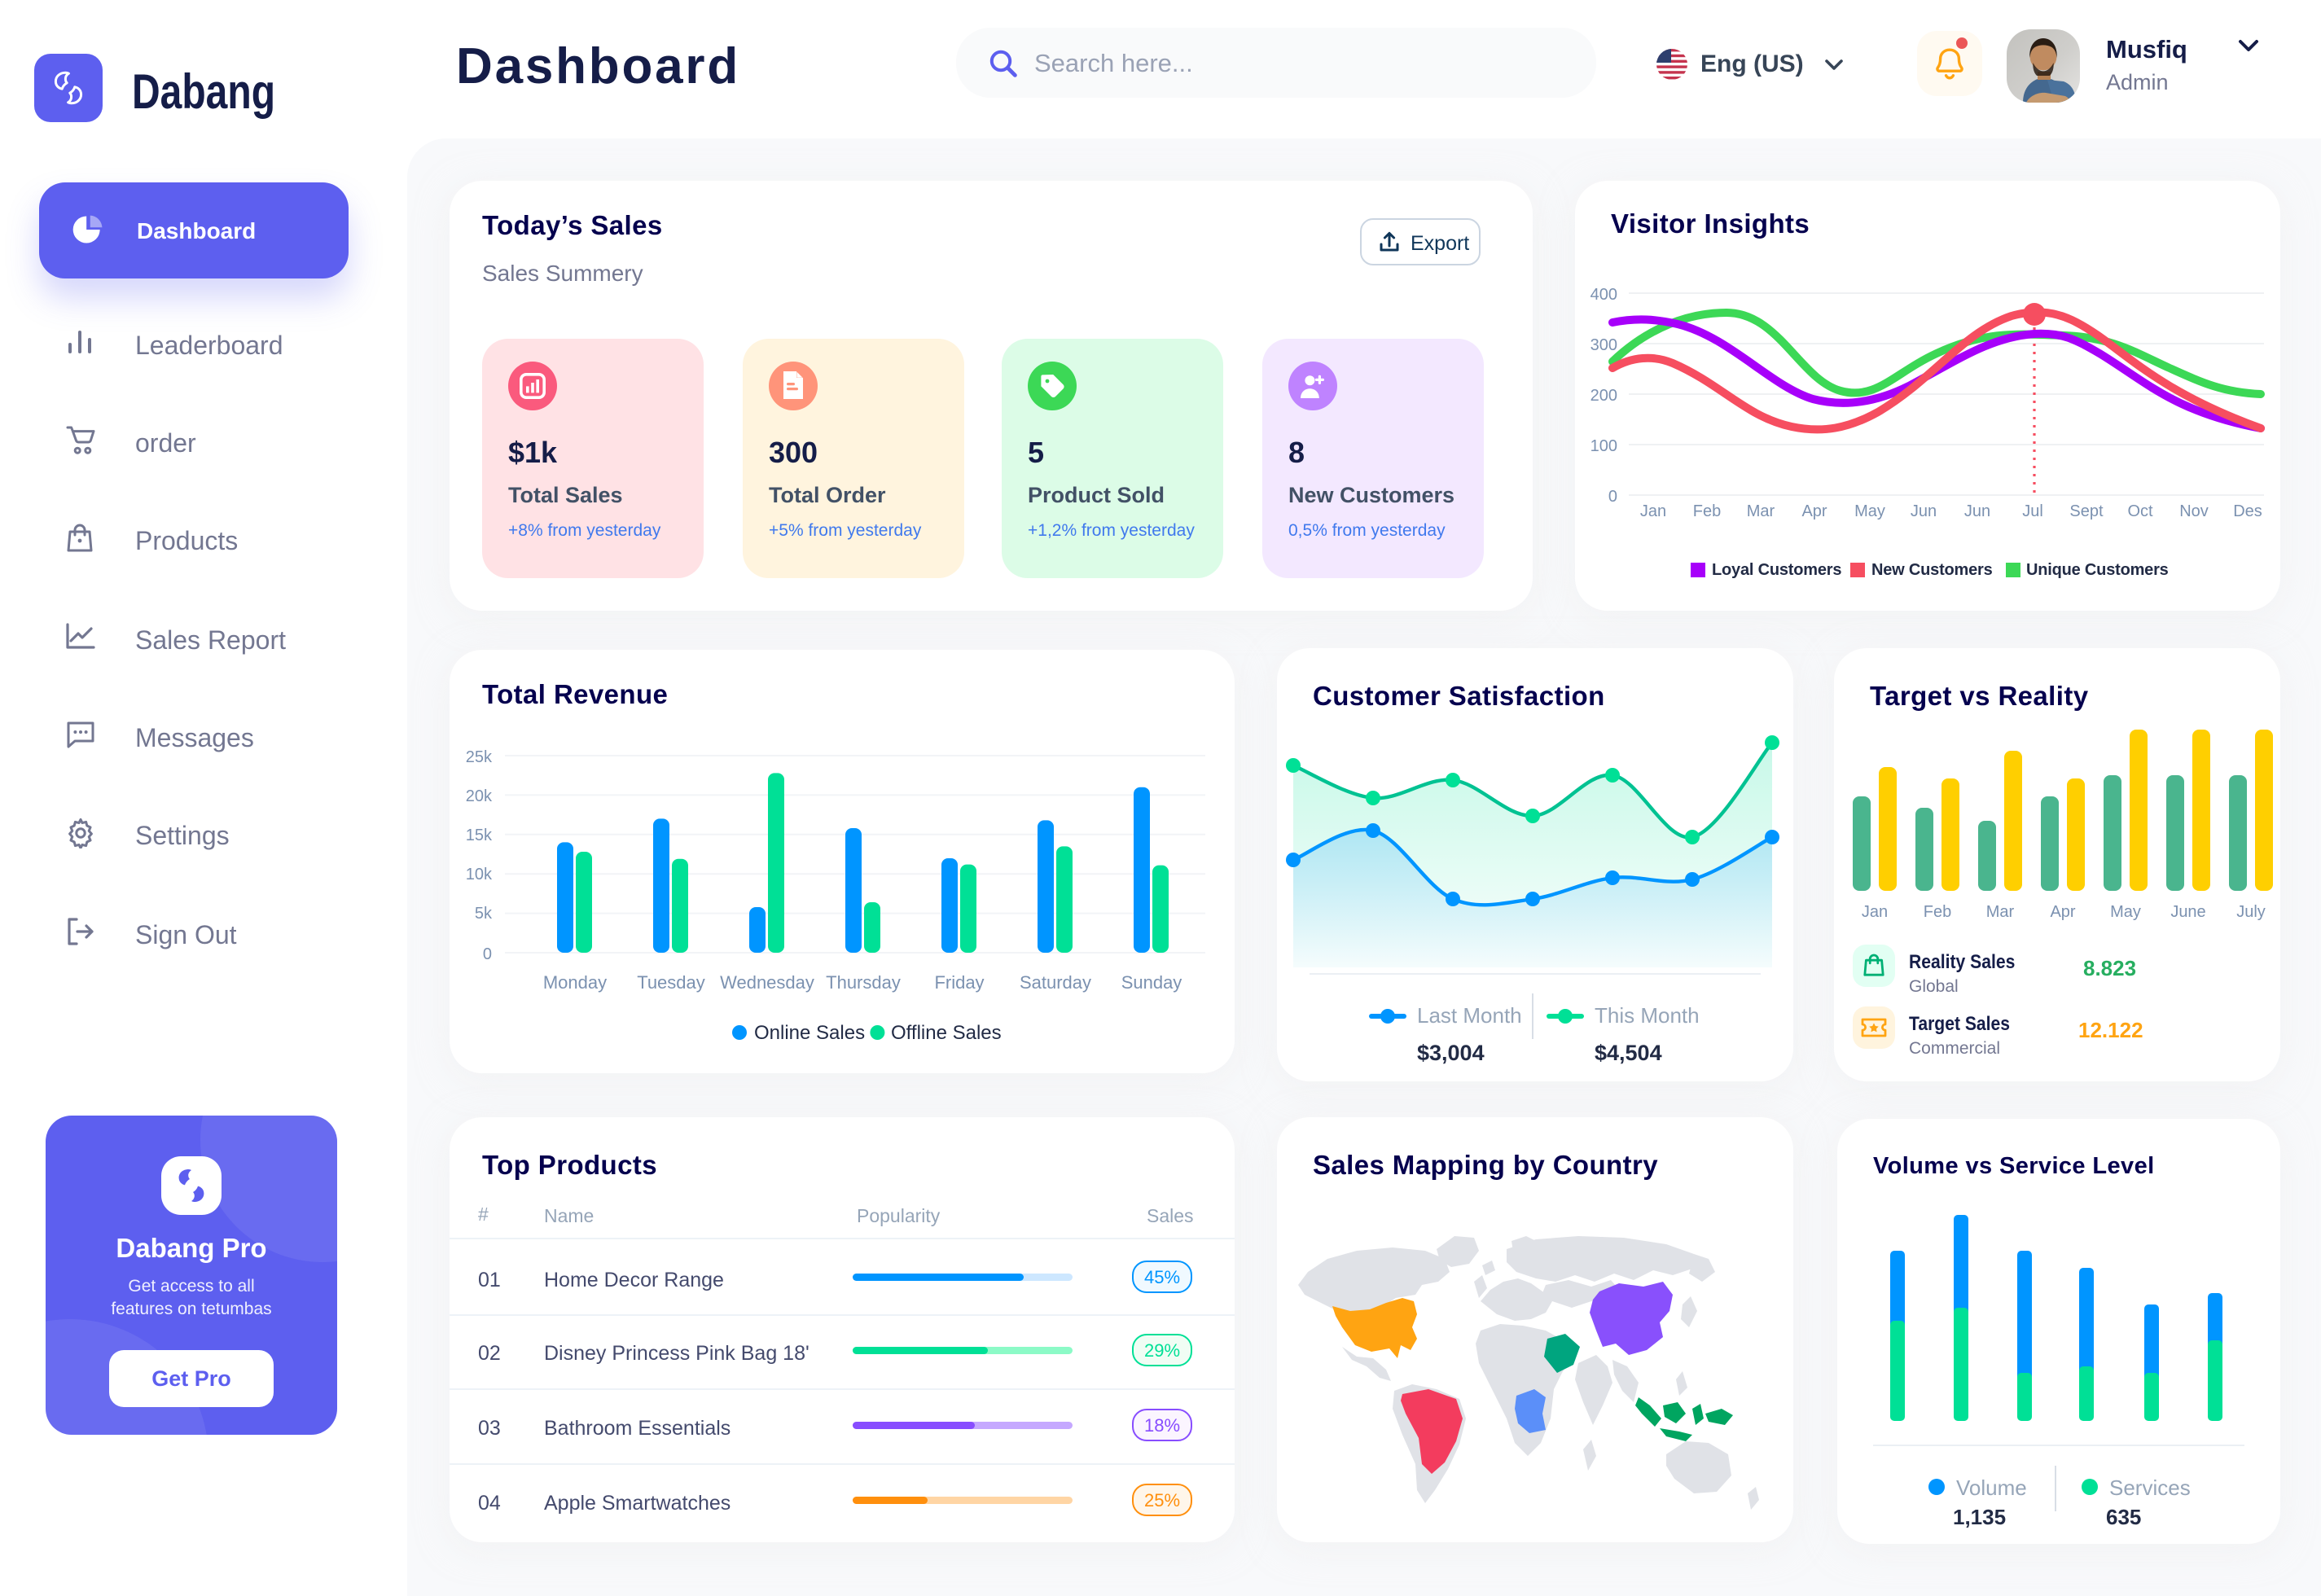  I want to click on svg-text: Tuesday, so click(671, 982).